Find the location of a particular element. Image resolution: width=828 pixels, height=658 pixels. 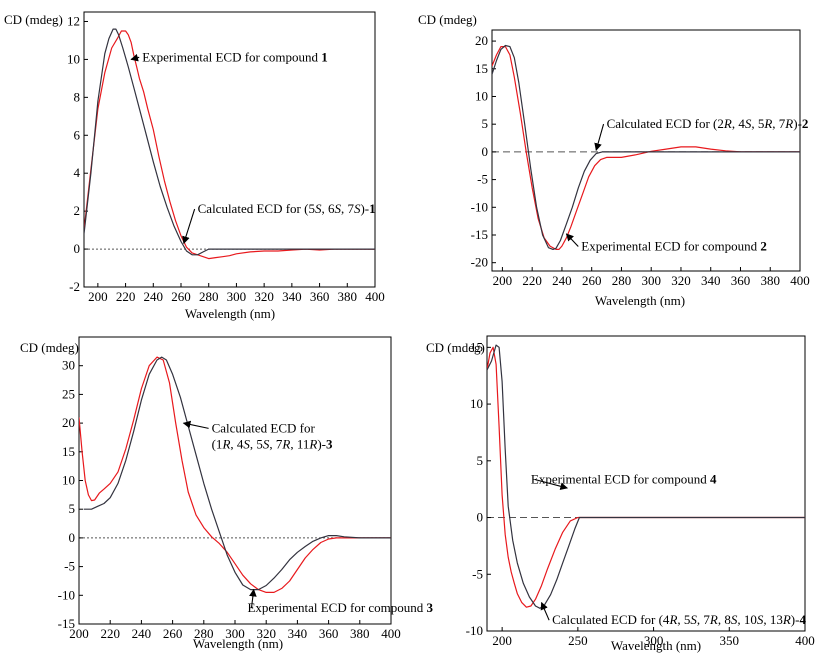

experimental-ecd-curve is located at coordinates (229, 145).